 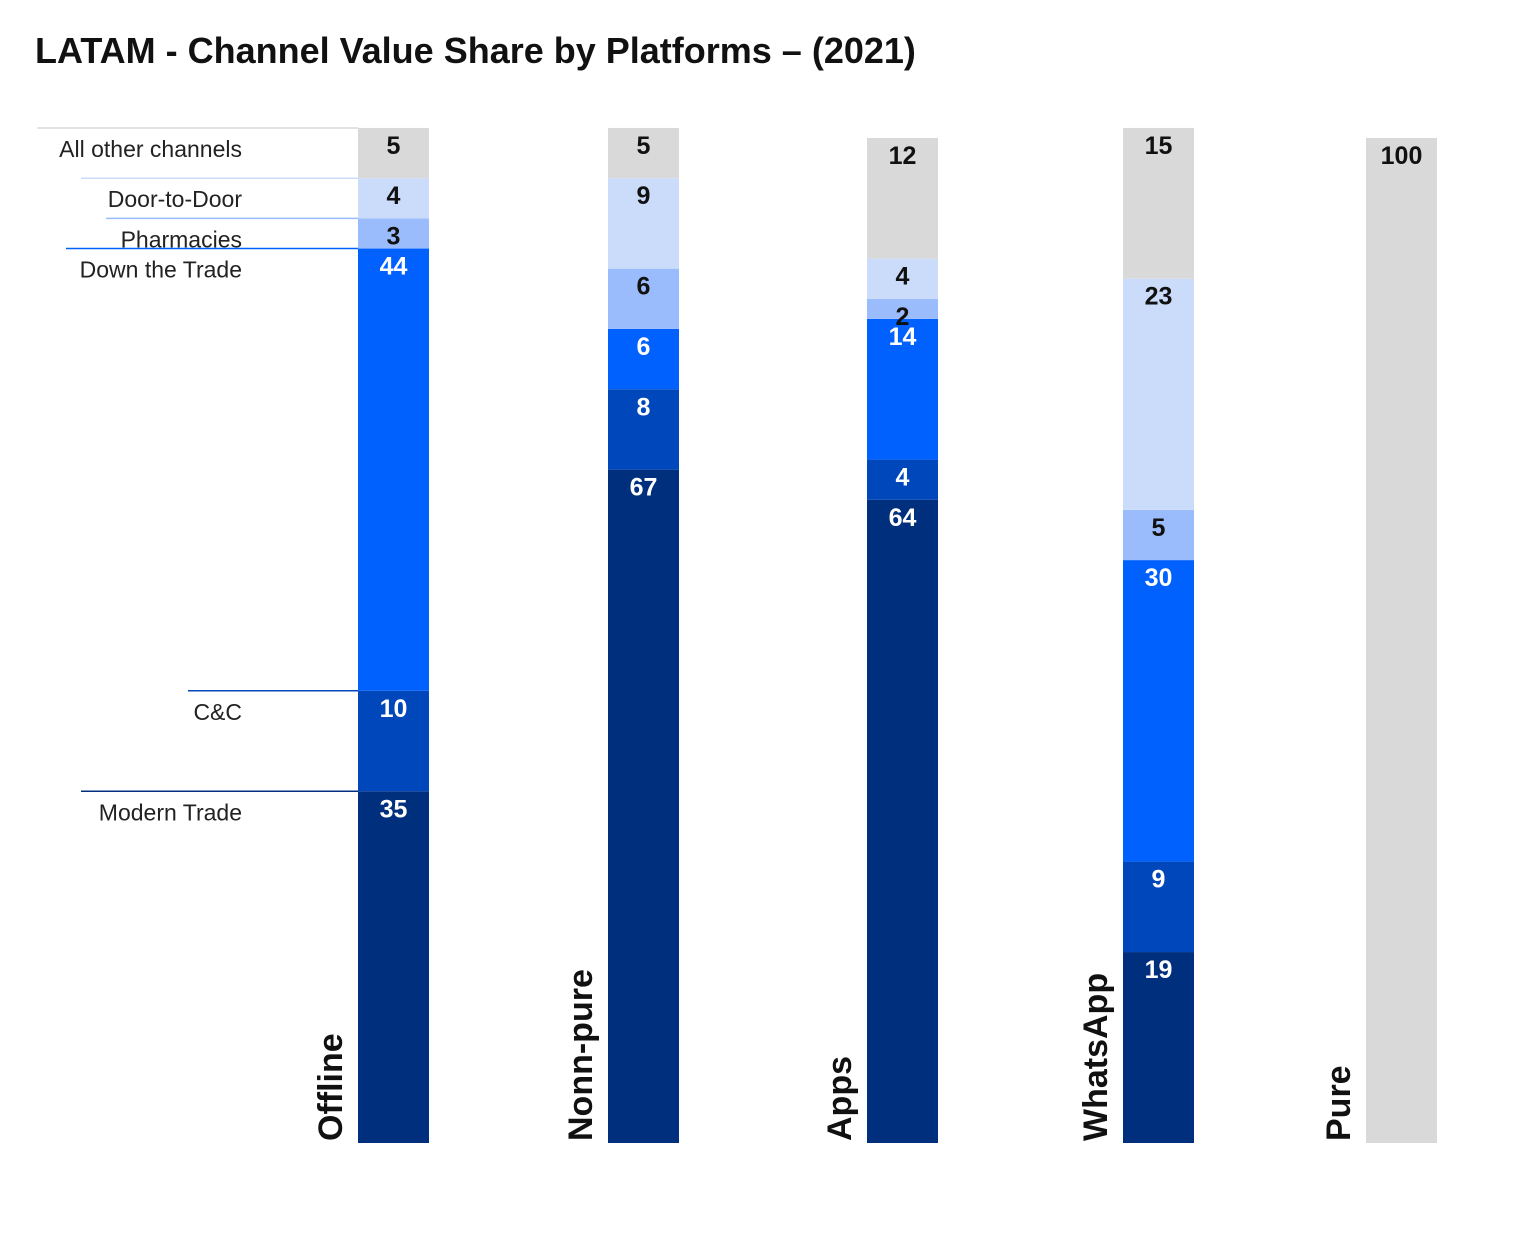 What do you see at coordinates (1096, 1057) in the screenshot?
I see `category-label: WhatsApp` at bounding box center [1096, 1057].